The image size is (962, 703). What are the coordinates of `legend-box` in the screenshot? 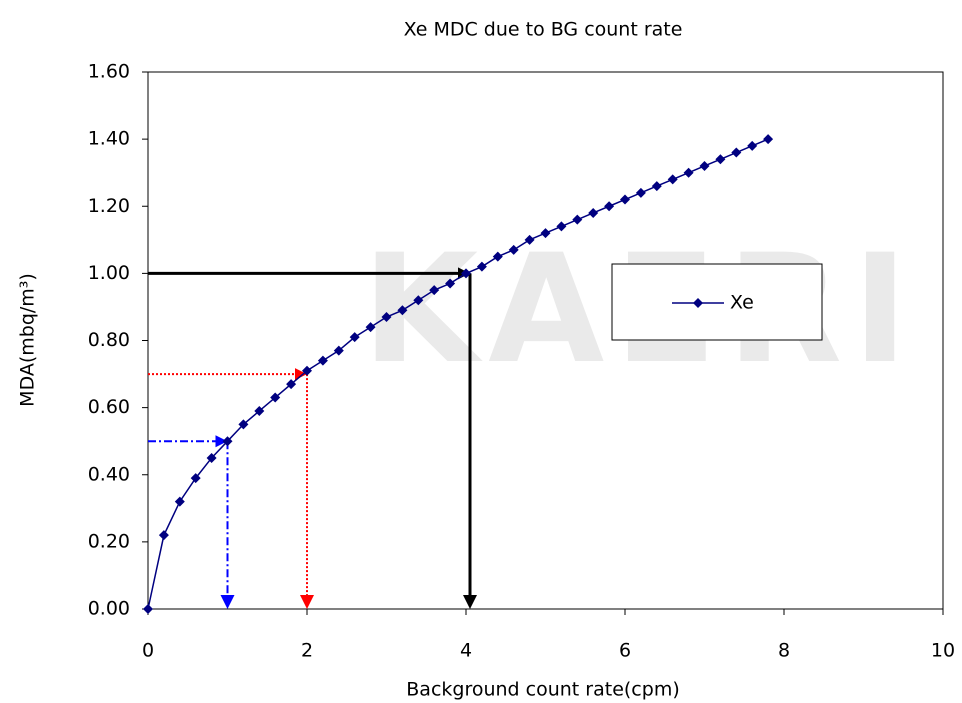 It's located at (717, 302).